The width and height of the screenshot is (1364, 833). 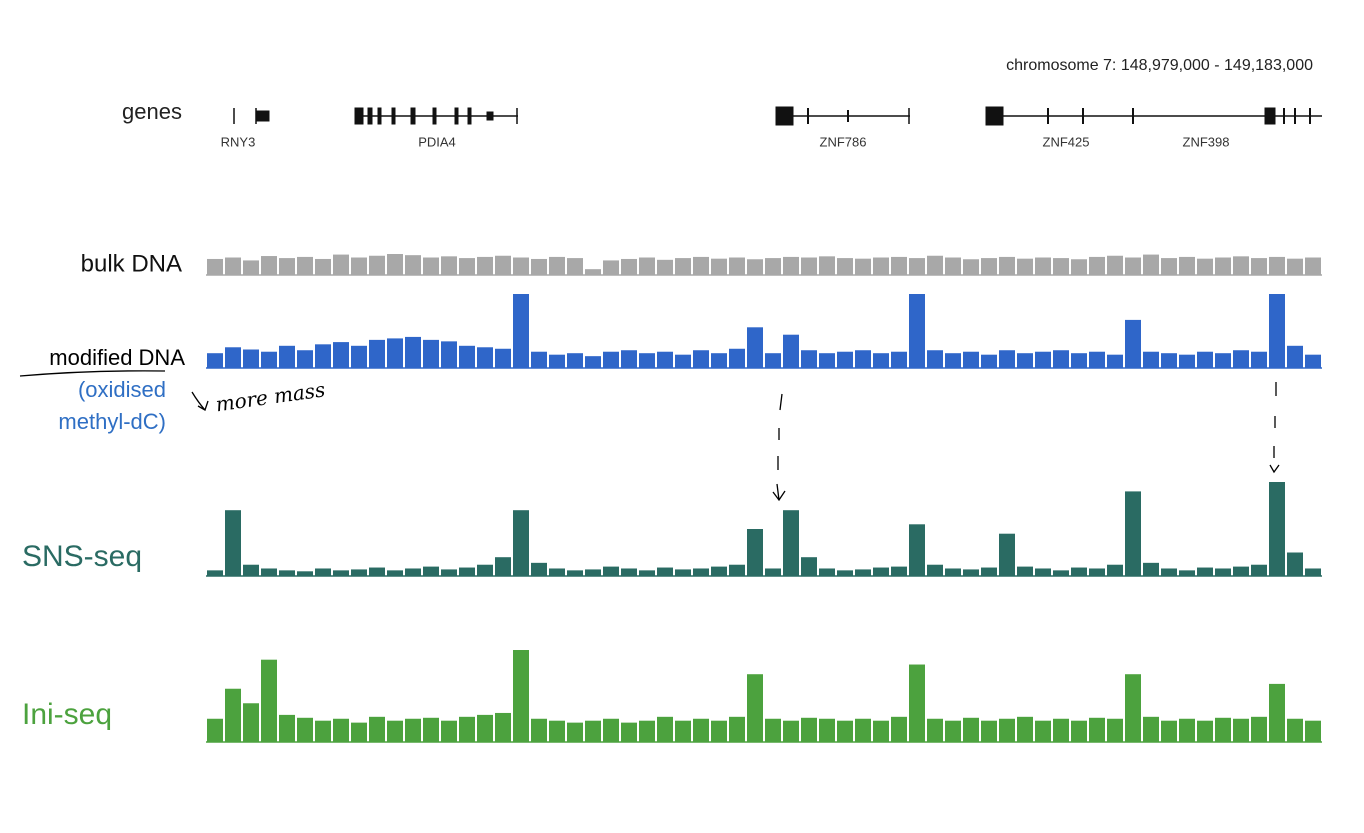 What do you see at coordinates (1206, 141) in the screenshot?
I see `gene-name: ZNF398` at bounding box center [1206, 141].